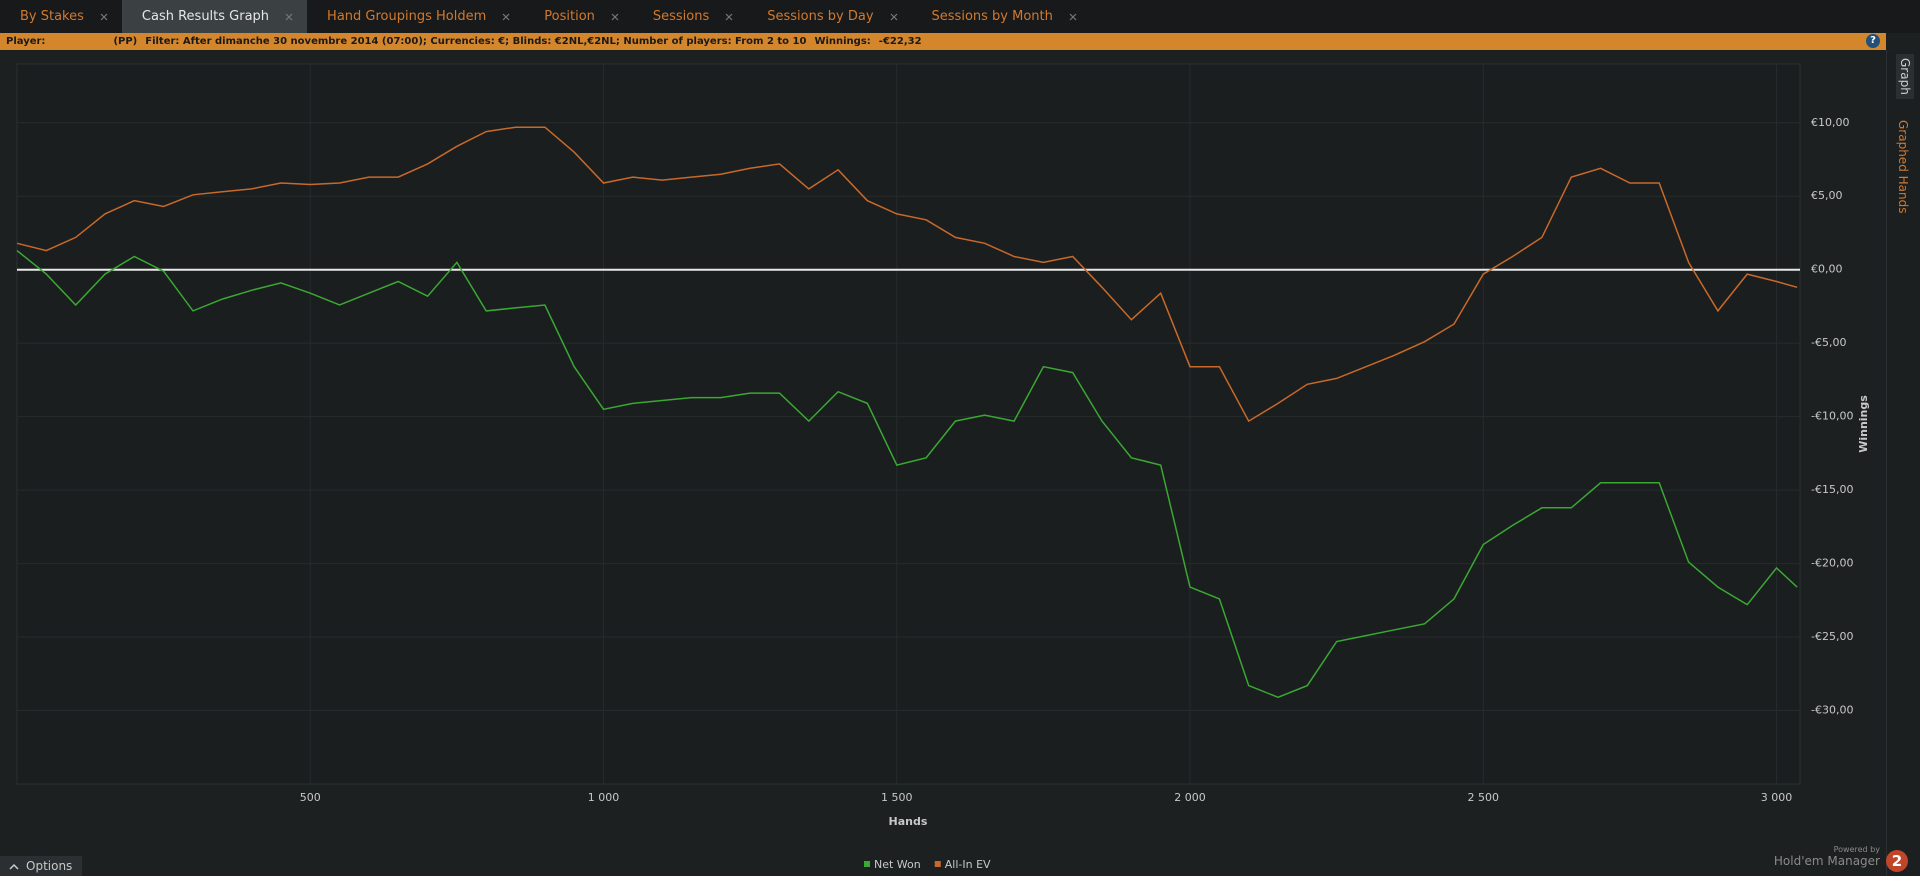  Describe the element at coordinates (569, 16) in the screenshot. I see `tab-label: Position` at that location.